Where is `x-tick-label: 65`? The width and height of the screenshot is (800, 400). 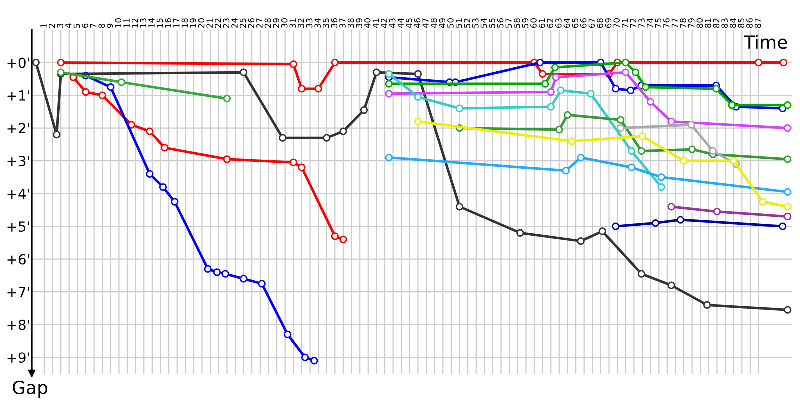
x-tick-label: 65 is located at coordinates (575, 23).